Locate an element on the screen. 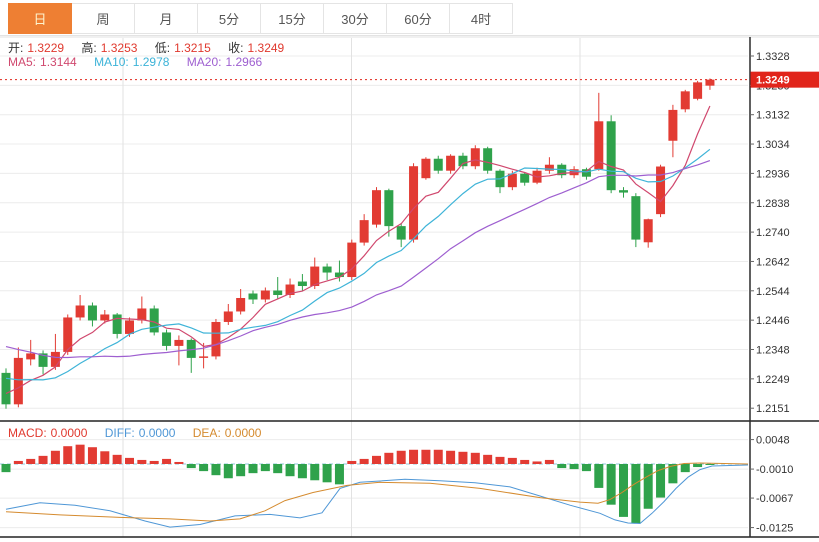 The height and width of the screenshot is (542, 819). tab-min15: 15分 is located at coordinates (292, 18).